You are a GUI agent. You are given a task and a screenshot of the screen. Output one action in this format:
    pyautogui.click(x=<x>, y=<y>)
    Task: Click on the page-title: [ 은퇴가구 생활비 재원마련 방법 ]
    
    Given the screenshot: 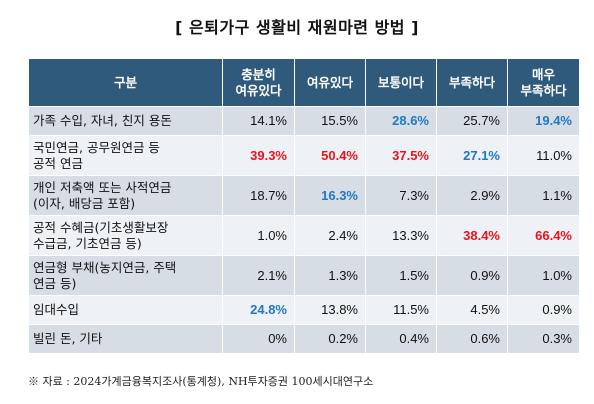 What is the action you would take?
    pyautogui.click(x=297, y=27)
    